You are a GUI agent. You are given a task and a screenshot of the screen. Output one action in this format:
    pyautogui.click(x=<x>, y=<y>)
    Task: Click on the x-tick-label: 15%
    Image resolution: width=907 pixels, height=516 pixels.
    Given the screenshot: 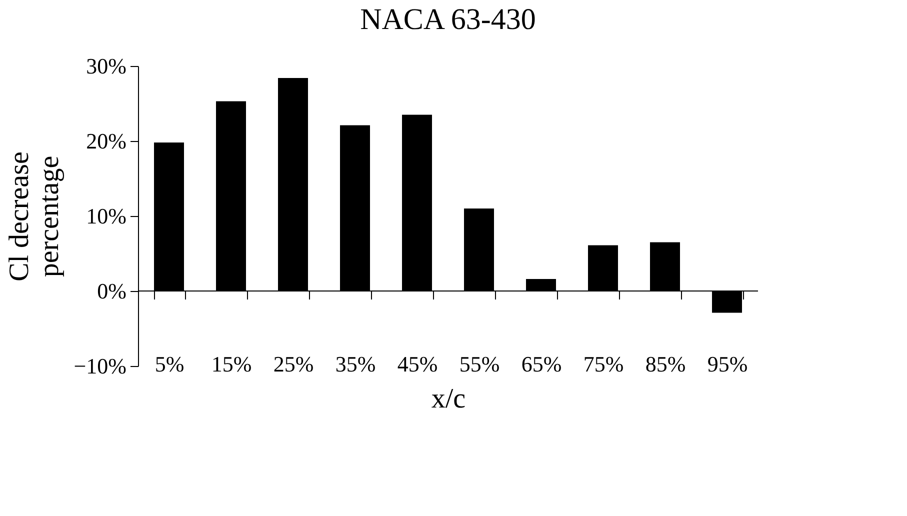 What is the action you would take?
    pyautogui.click(x=231, y=364)
    